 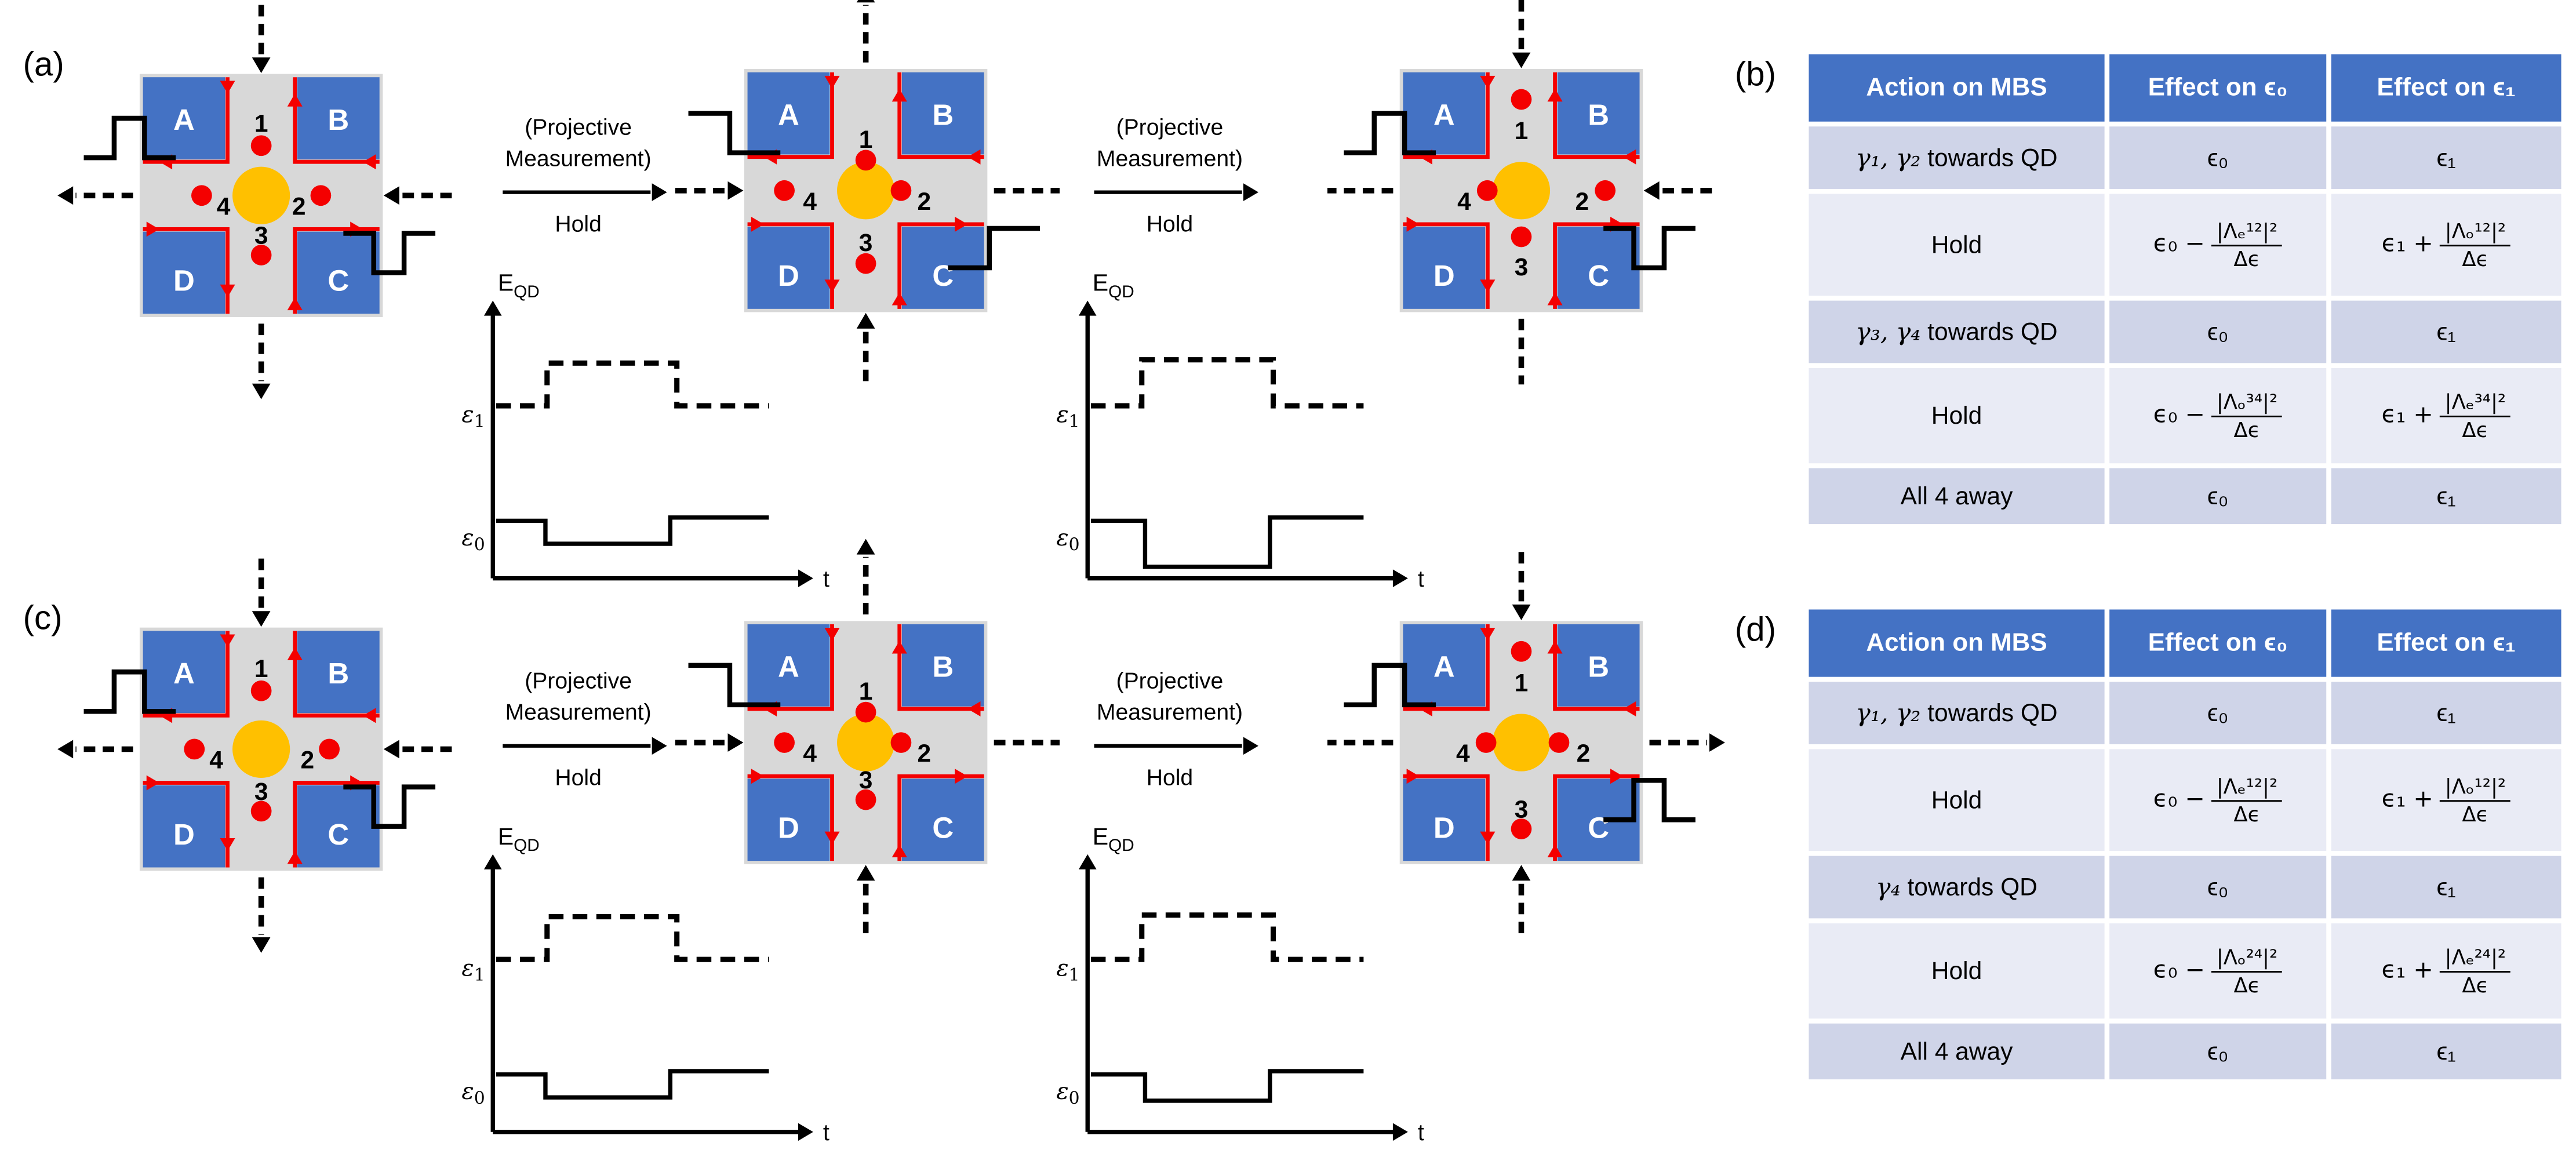 What do you see at coordinates (1957, 245) in the screenshot?
I see `table-cell: Hold` at bounding box center [1957, 245].